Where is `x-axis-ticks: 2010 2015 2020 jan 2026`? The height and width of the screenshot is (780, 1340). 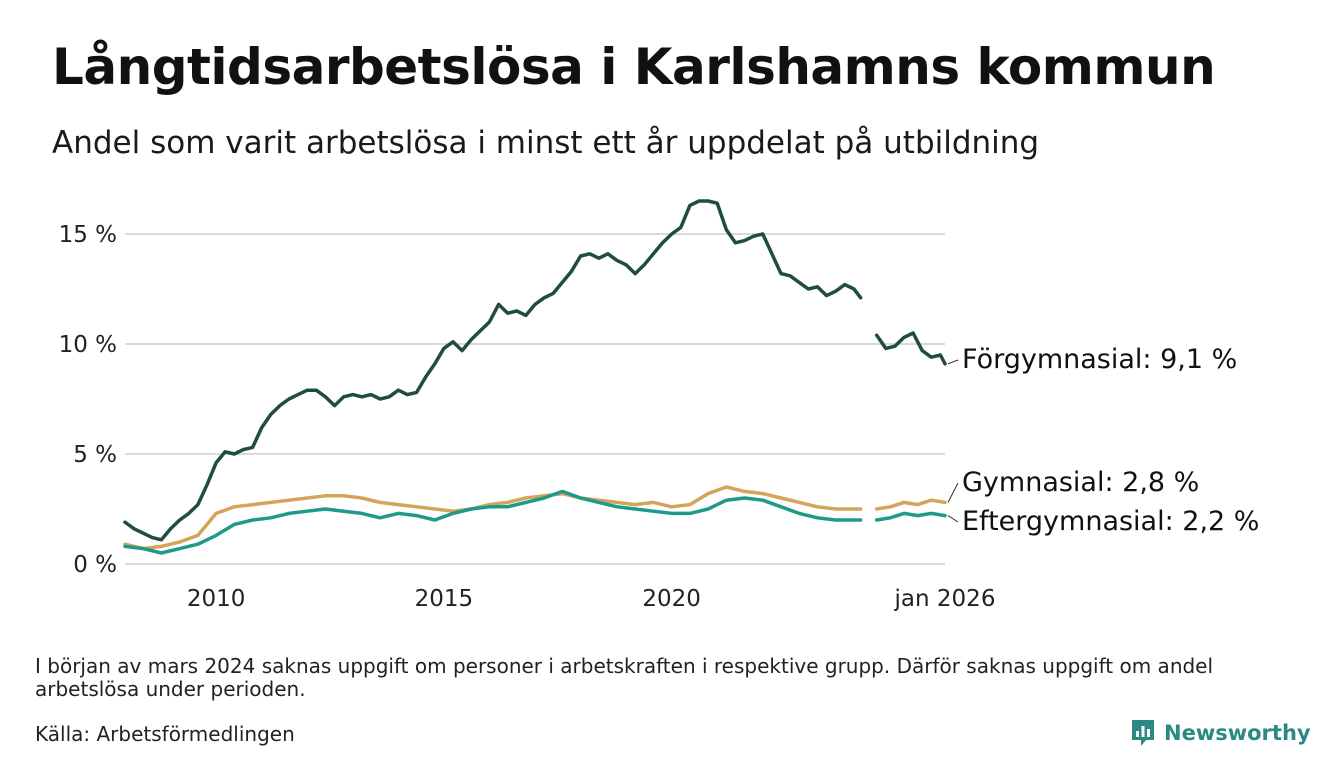 x-axis-ticks: 2010 2015 2020 jan 2026 is located at coordinates (591, 599).